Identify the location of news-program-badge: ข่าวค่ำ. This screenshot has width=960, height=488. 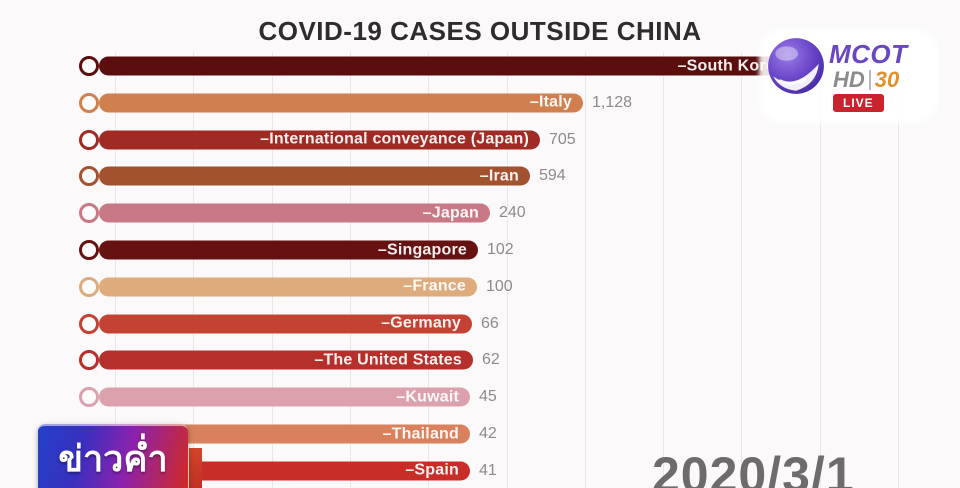
(113, 456).